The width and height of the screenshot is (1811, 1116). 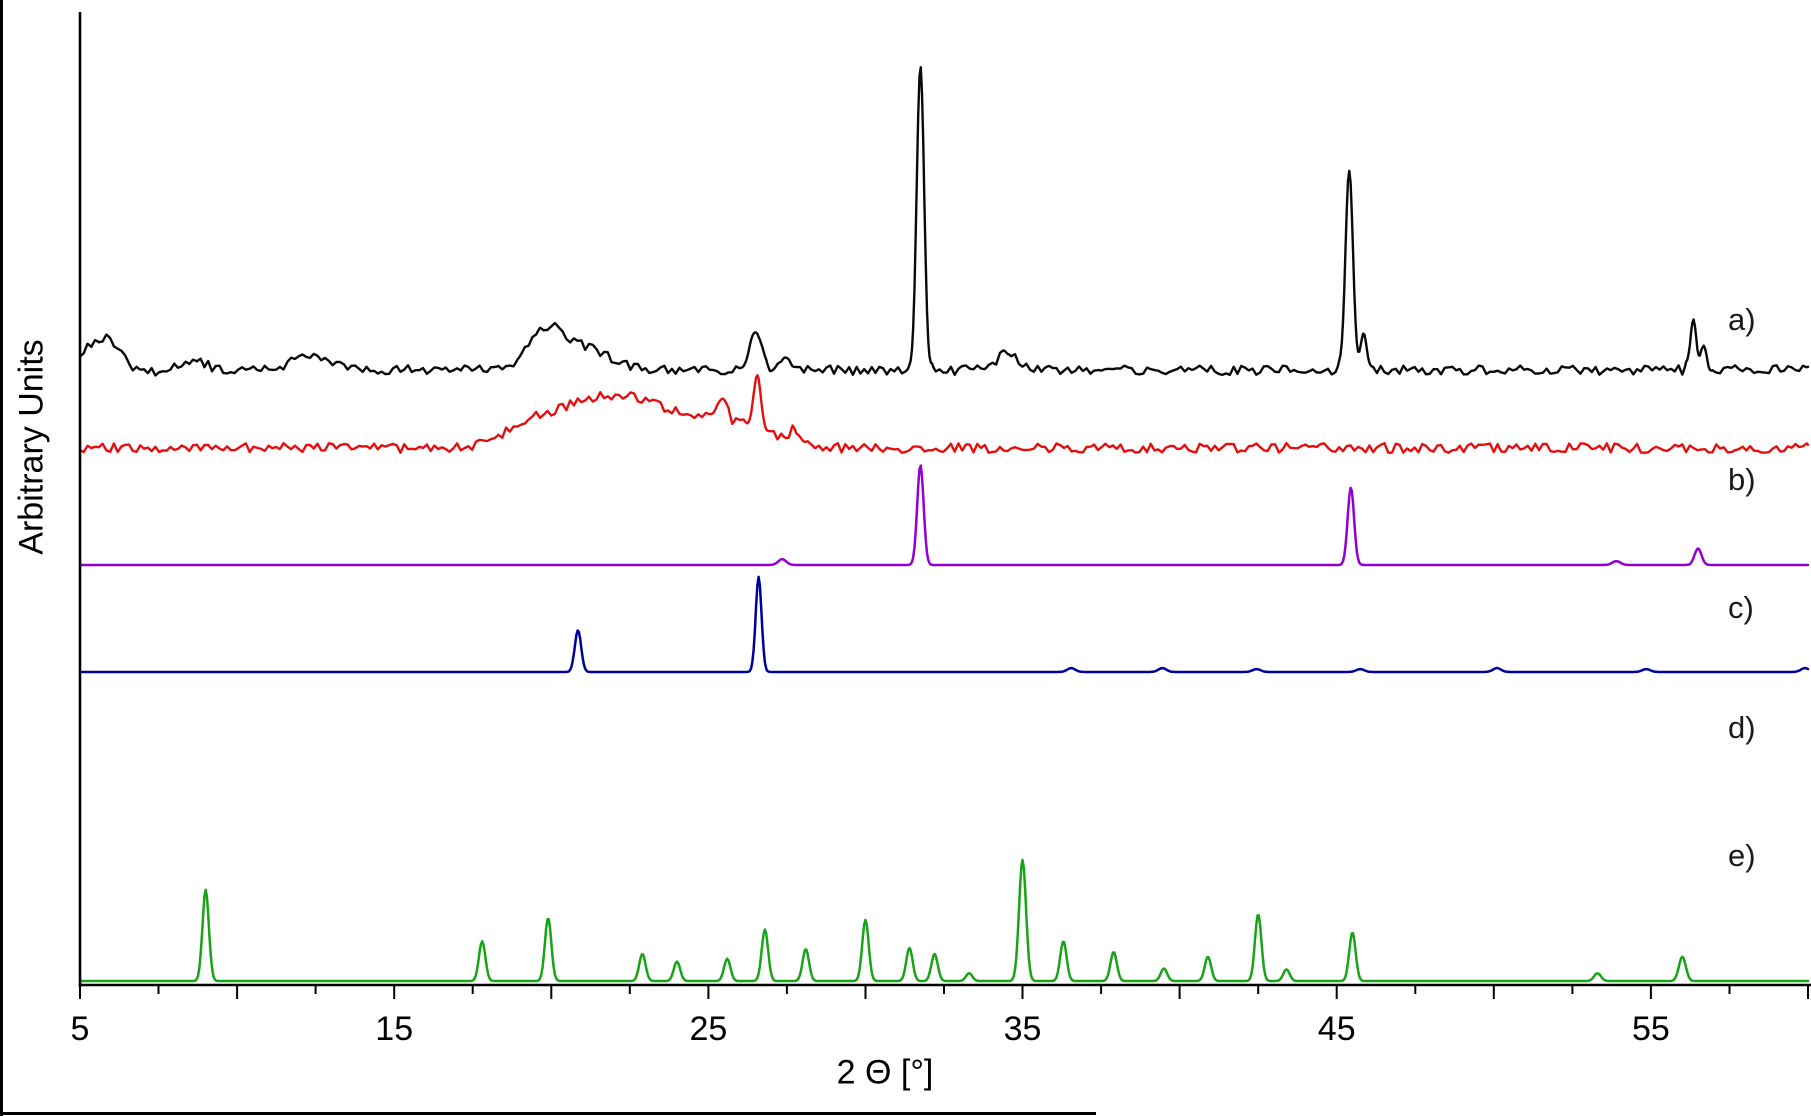 I want to click on figure-border-bottom, so click(x=548, y=1113).